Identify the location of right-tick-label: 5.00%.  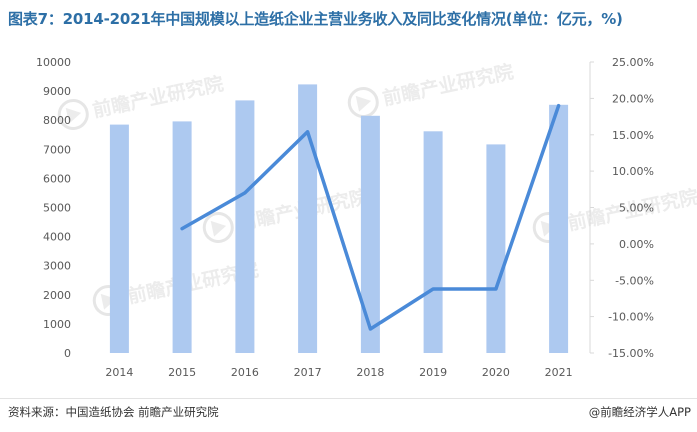
(636, 208).